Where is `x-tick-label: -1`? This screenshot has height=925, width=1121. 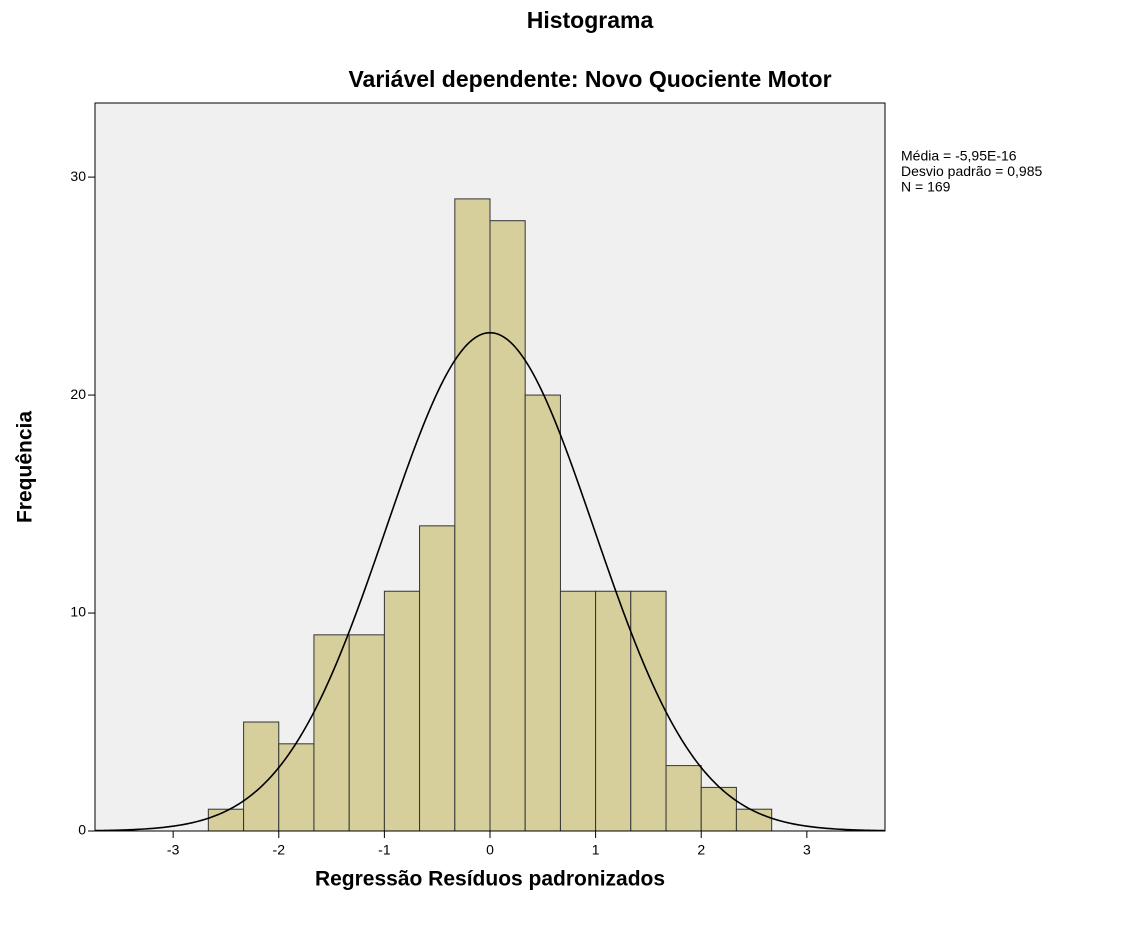 x-tick-label: -1 is located at coordinates (384, 850).